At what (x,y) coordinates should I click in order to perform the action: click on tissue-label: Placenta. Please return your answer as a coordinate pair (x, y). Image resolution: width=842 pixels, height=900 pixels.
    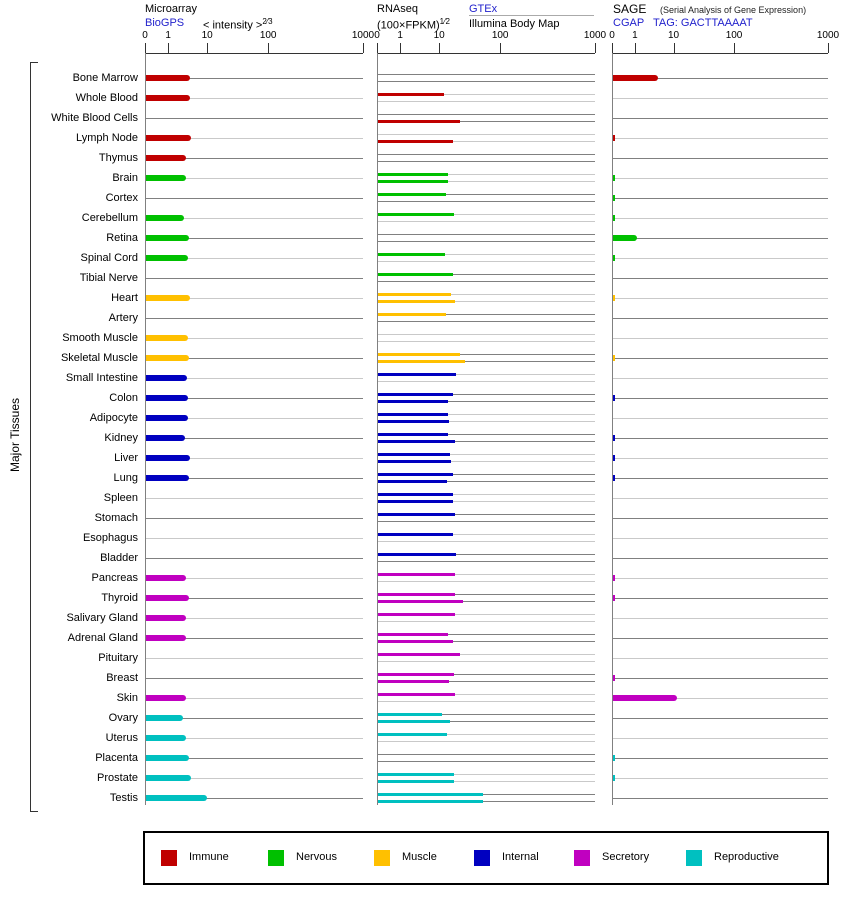
    Looking at the image, I should click on (116, 758).